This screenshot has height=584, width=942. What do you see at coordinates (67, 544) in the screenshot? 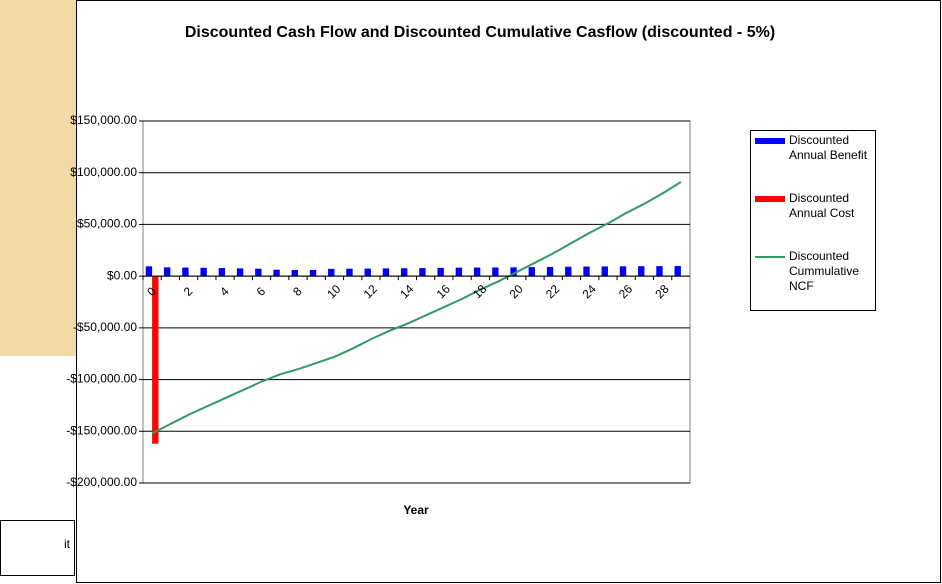
I see `cropped-text: it` at bounding box center [67, 544].